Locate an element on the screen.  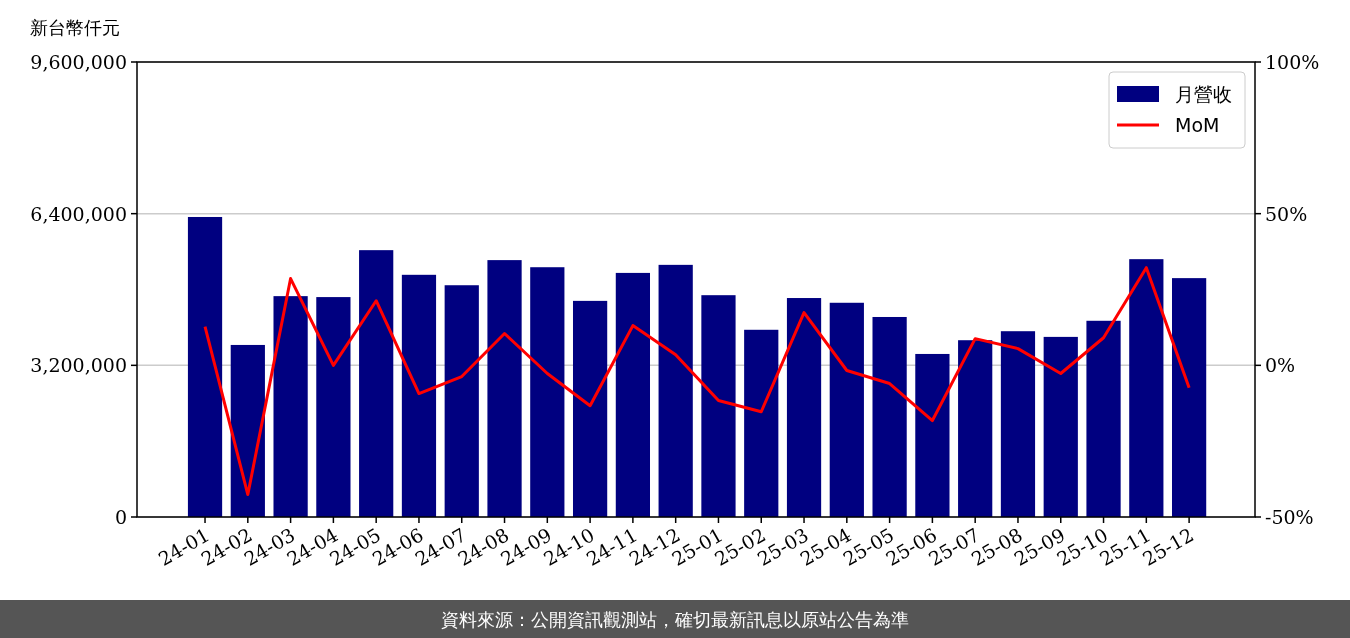
y-axis-title: 新台幣仟元 is located at coordinates (75, 27).